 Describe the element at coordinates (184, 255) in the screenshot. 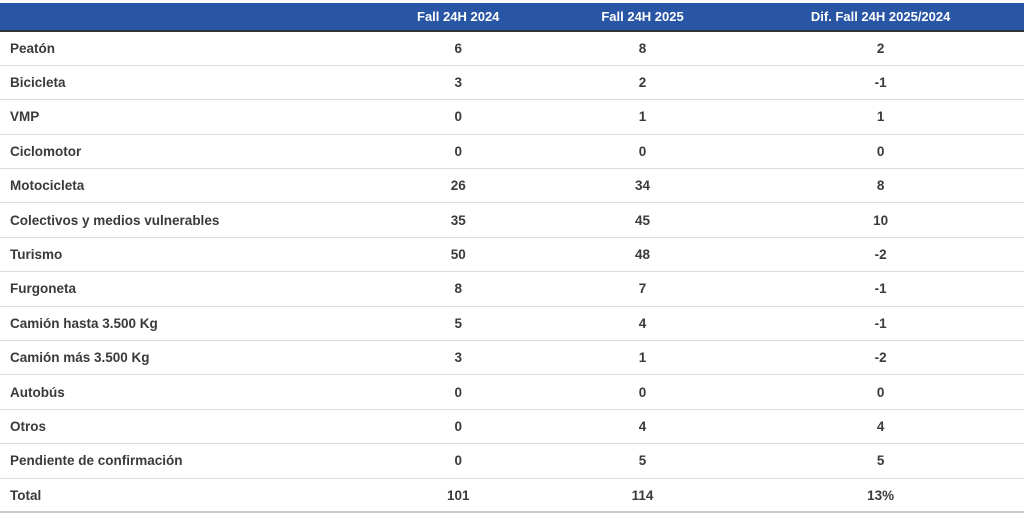

I see `row-label: Turismo` at that location.